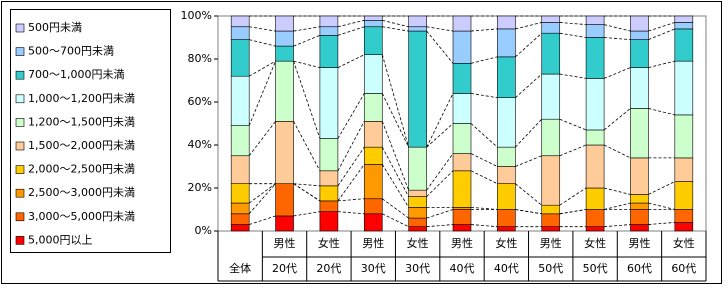 Image resolution: width=728 pixels, height=288 pixels. What do you see at coordinates (76, 74) in the screenshot?
I see `legend-label: 700～1,000円未満` at bounding box center [76, 74].